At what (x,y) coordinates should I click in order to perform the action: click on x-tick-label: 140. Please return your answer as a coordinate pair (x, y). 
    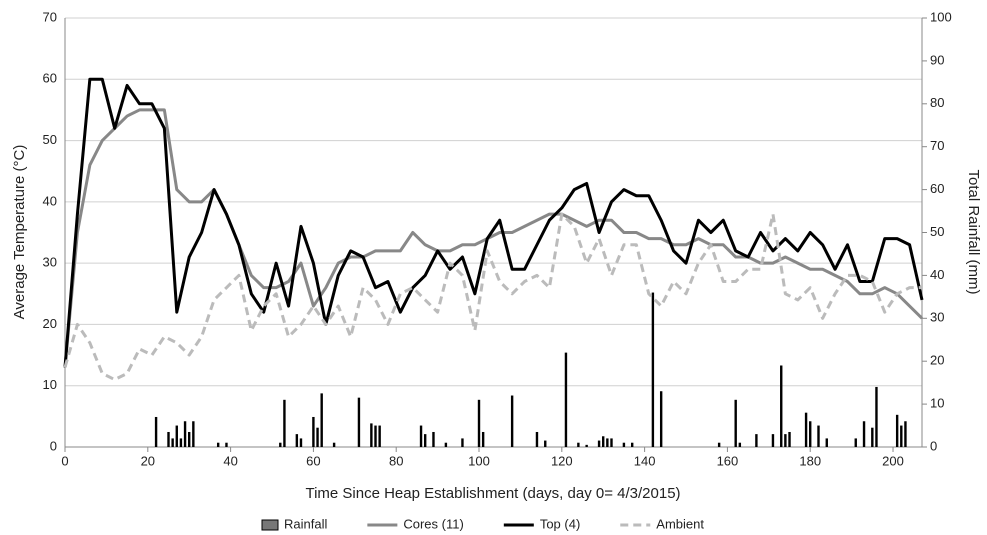
    Looking at the image, I should click on (645, 460).